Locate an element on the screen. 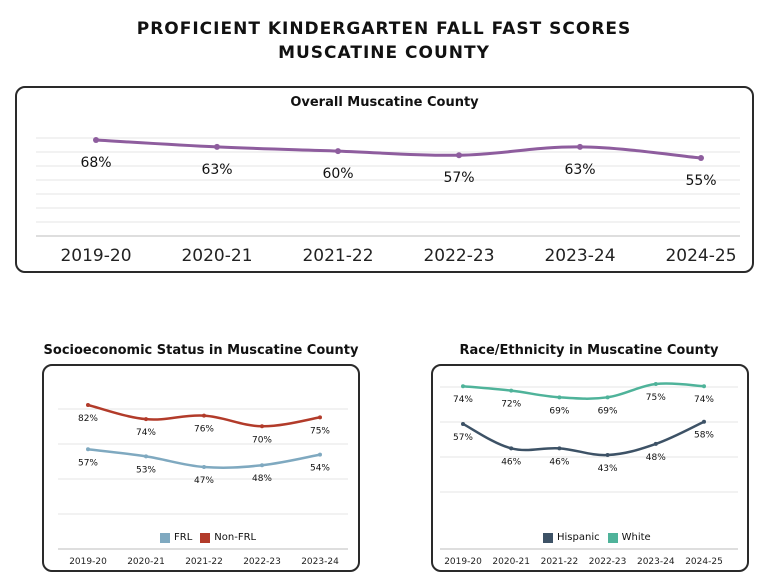 This screenshot has width=768, height=576. race-data-label: 75% is located at coordinates (656, 398).